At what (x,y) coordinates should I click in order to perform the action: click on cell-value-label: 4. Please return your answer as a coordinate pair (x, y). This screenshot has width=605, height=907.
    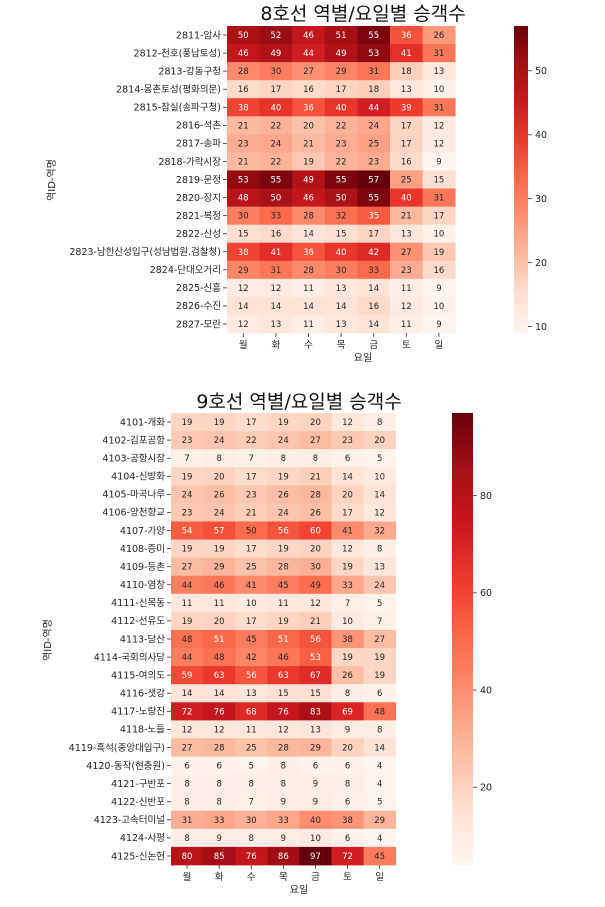
    Looking at the image, I should click on (379, 839).